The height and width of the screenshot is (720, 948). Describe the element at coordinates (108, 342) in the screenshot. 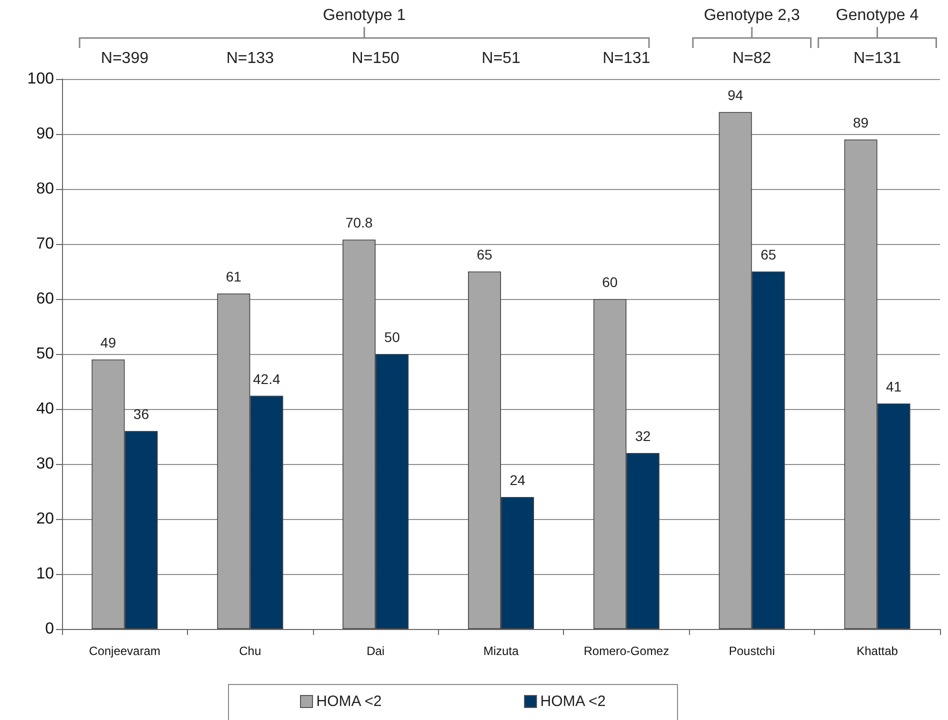

I see `data-label: 49` at that location.